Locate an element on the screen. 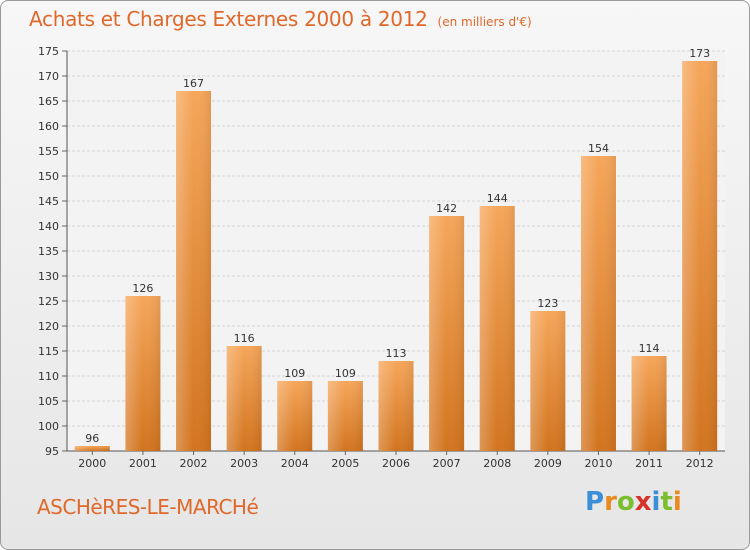 This screenshot has height=550, width=750. y-tick-label: 120 is located at coordinates (48, 326).